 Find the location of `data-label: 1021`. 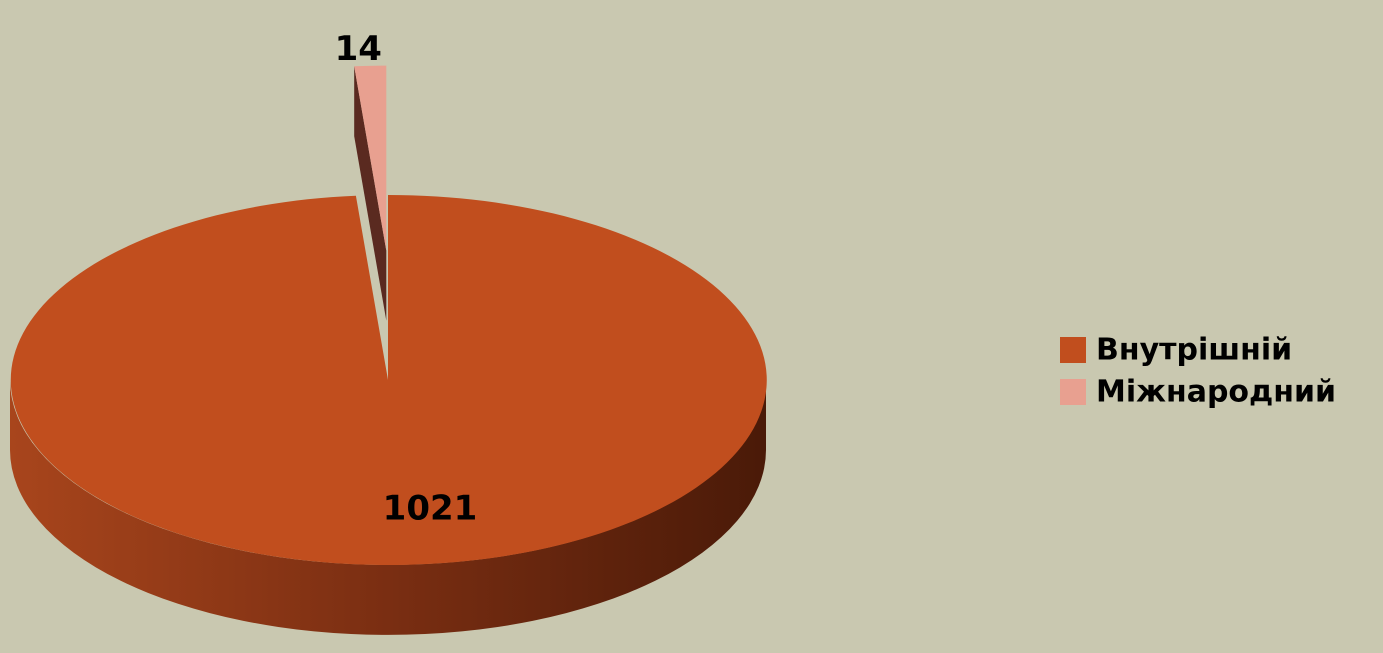

data-label: 1021 is located at coordinates (430, 509).